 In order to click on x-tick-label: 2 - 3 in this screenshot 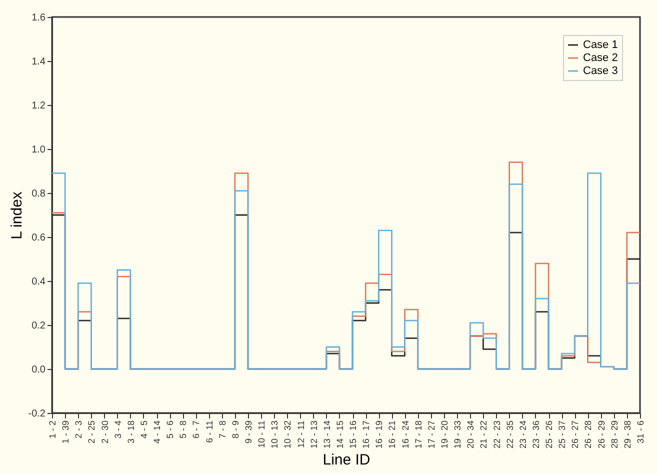, I will do `click(79, 429)`.